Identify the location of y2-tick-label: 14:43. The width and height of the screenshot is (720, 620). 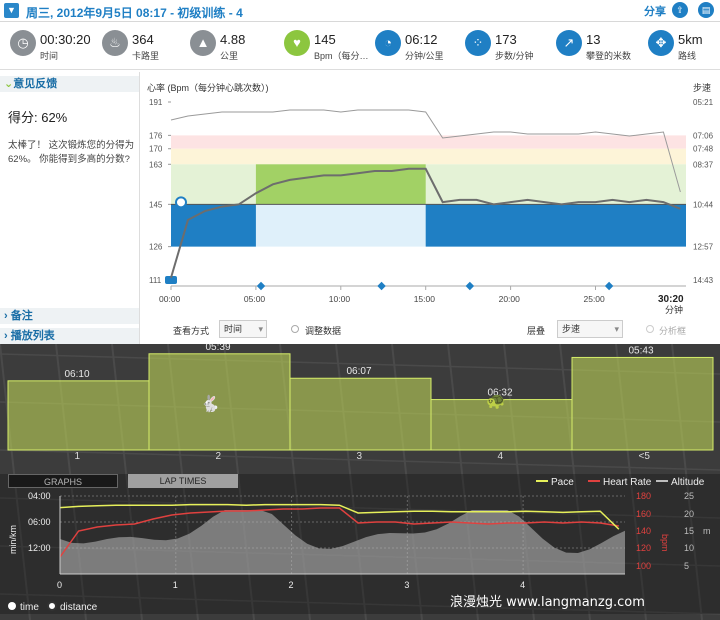
(703, 280).